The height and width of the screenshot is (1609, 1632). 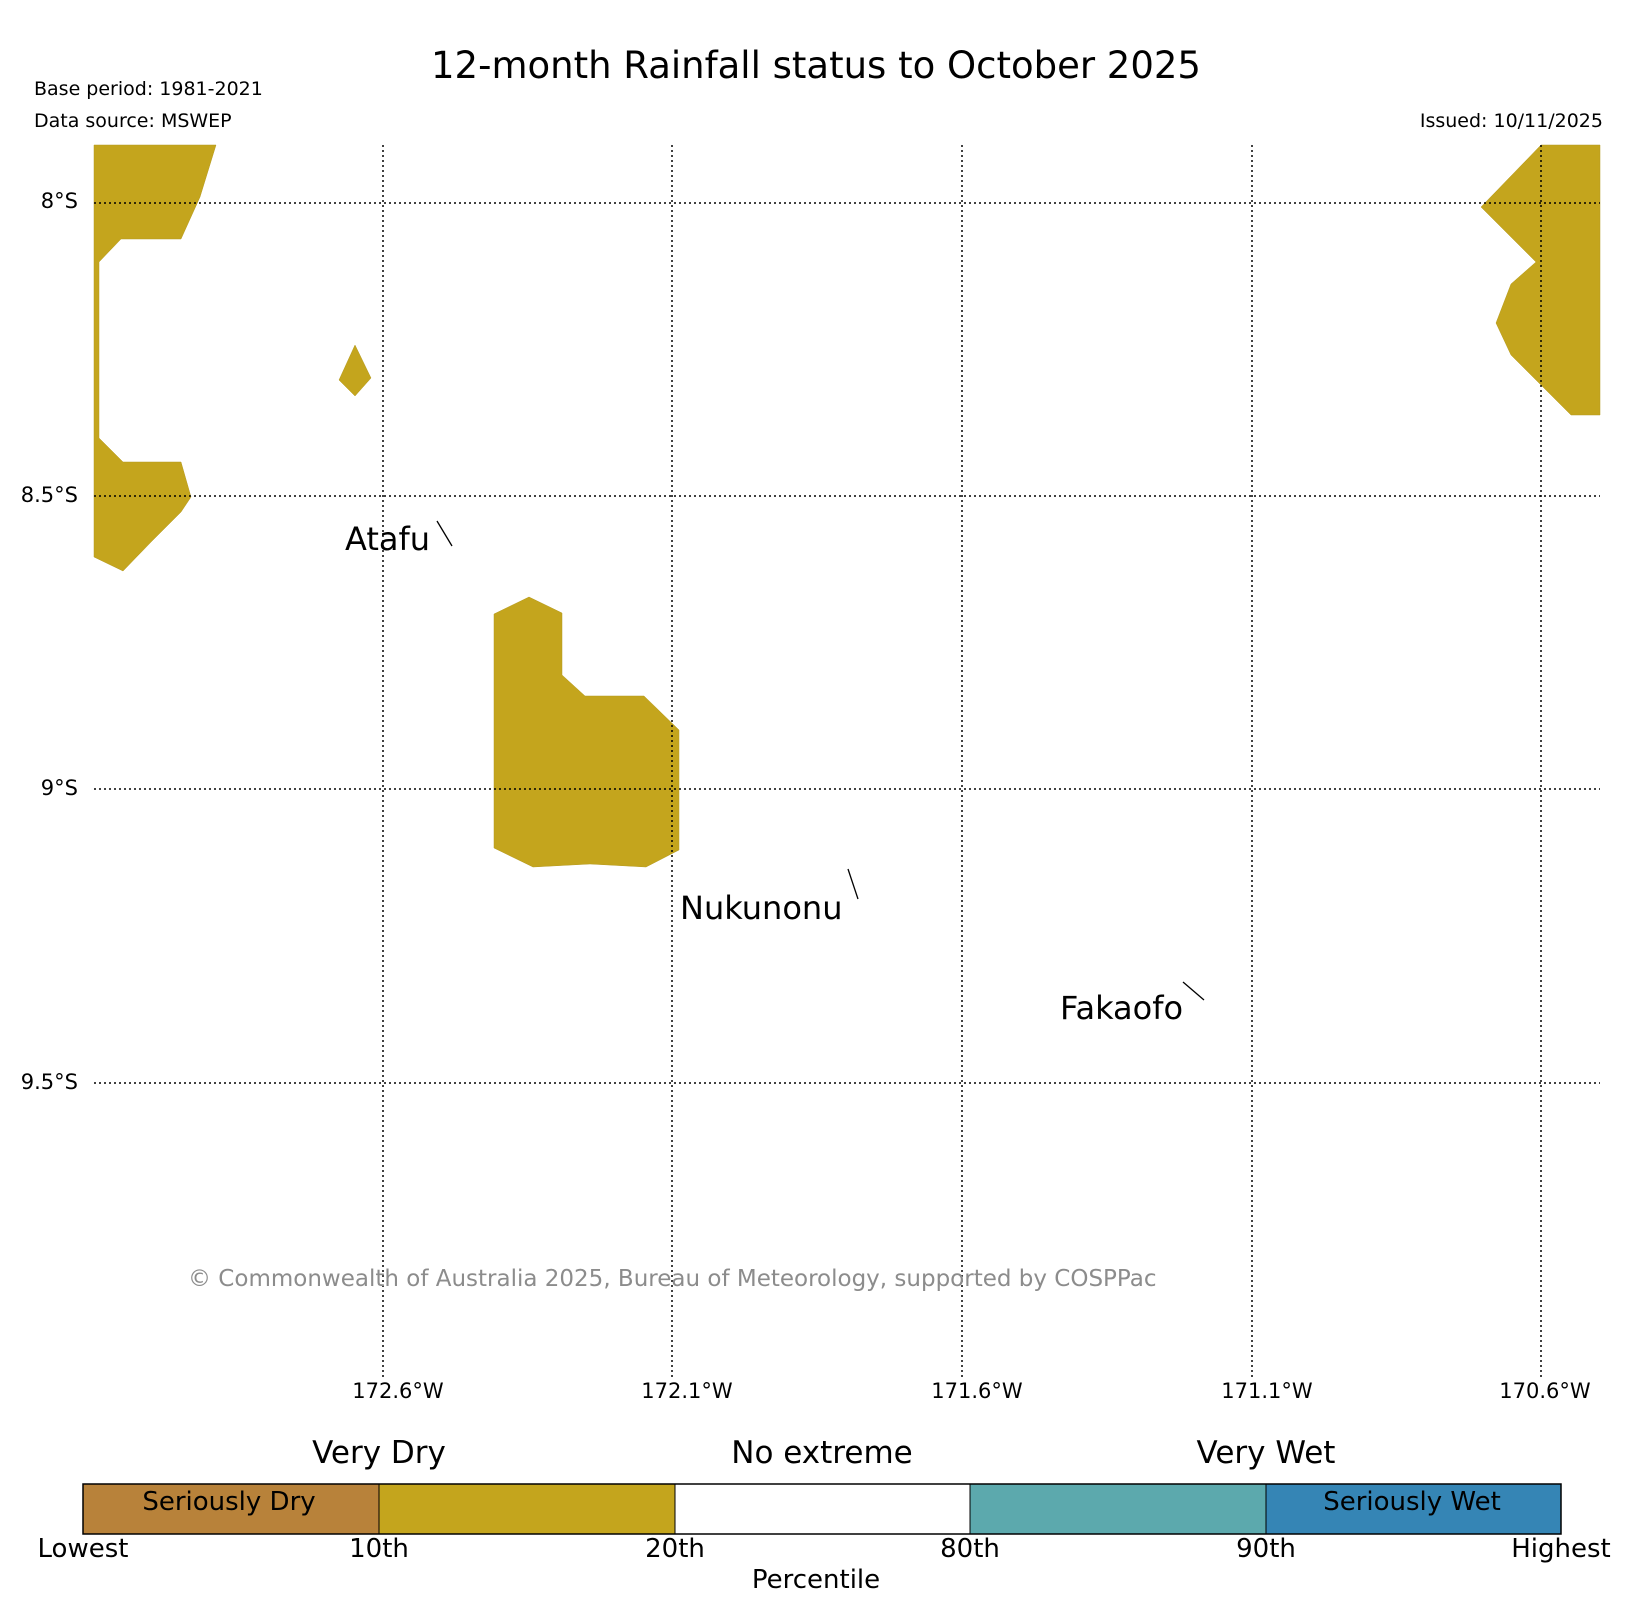 What do you see at coordinates (1267, 1391) in the screenshot?
I see `lon-label-171-1w: 171.1°W` at bounding box center [1267, 1391].